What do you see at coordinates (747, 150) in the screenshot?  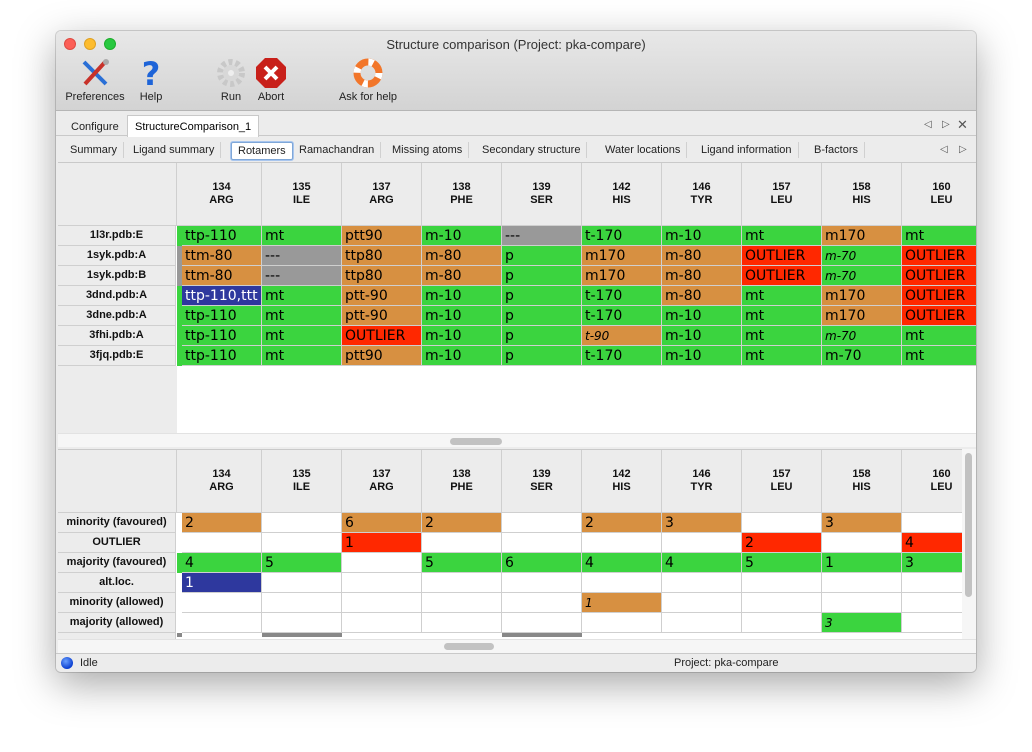 I see `subtab-ligand-information: Ligand information` at bounding box center [747, 150].